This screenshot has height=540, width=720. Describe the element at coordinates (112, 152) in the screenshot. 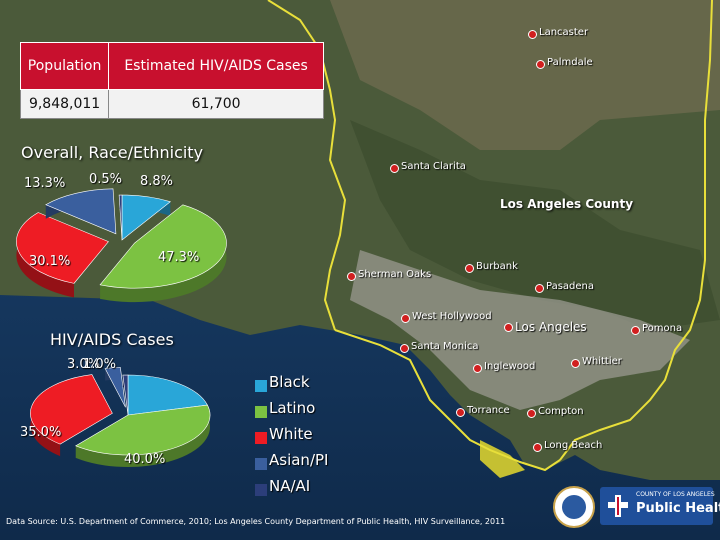

I see `overall-chart-title: Overall, Race/Ethnicity` at that location.